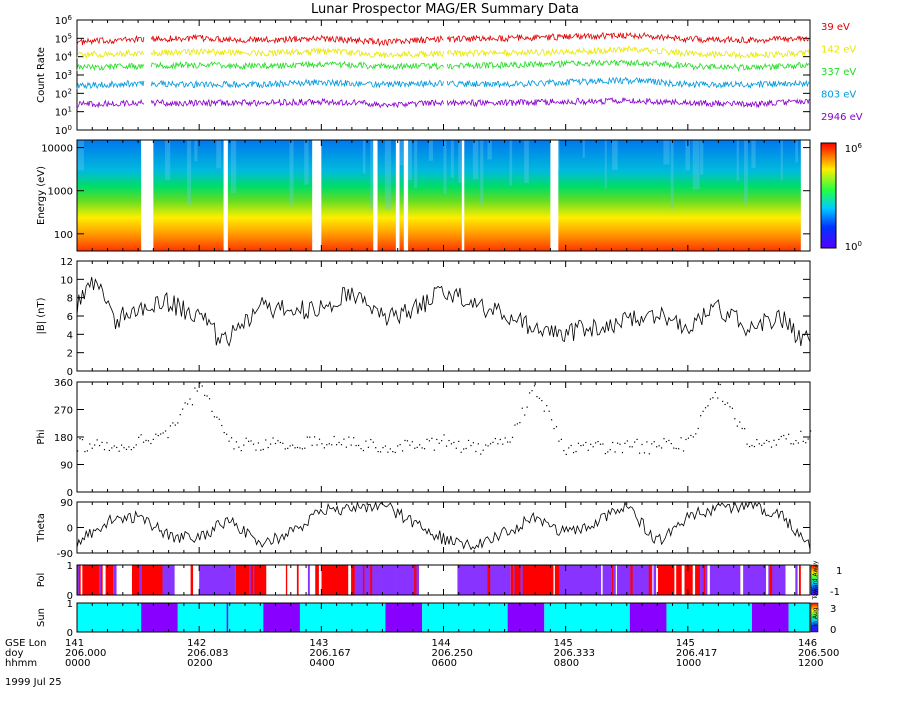 Image resolution: width=900 pixels, height=704 pixels. Describe the element at coordinates (60, 192) in the screenshot. I see `energy-tick-label: 1000` at that location.